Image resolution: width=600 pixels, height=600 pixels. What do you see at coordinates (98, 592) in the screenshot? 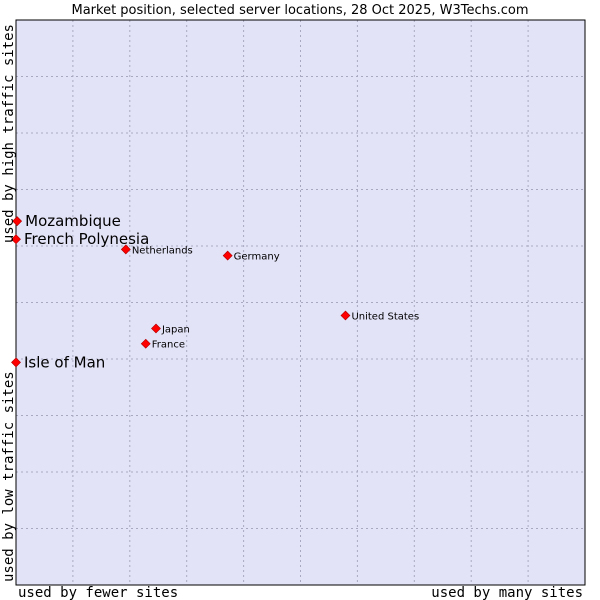
I see `x-axis-label-left: used by fewer sites` at bounding box center [98, 592].